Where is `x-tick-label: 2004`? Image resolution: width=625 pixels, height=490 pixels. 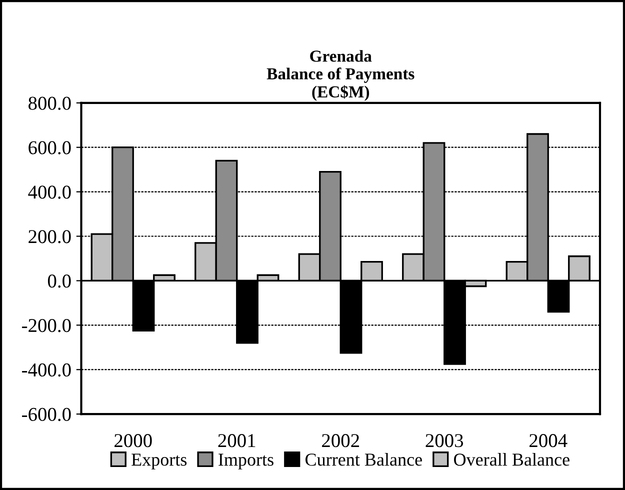
x-tick-label: 2004 is located at coordinates (549, 441).